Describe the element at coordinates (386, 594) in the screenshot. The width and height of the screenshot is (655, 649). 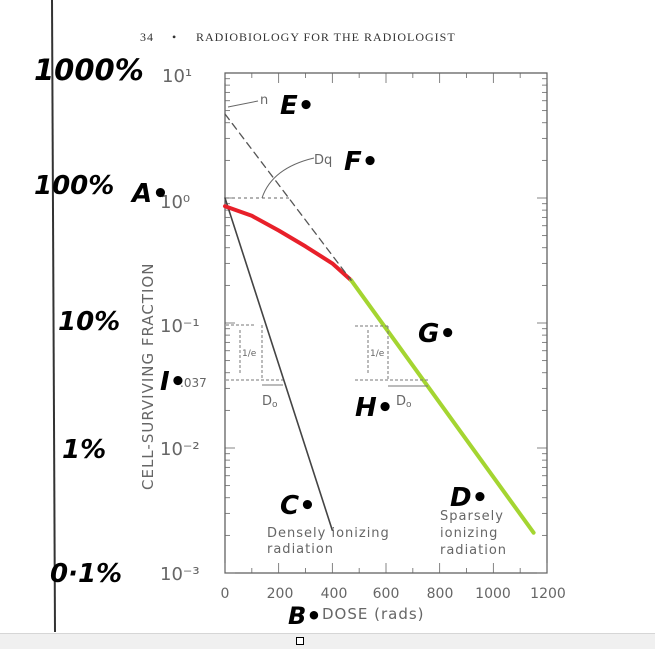
I see `x-tick-600: 600` at that location.